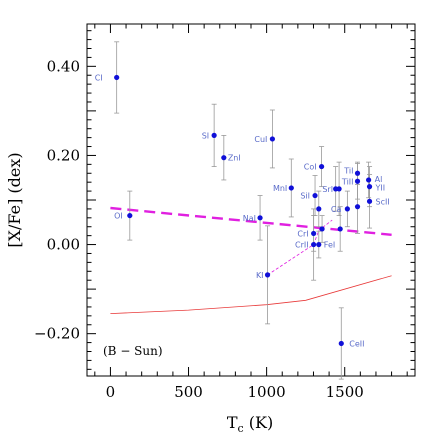 This screenshot has height=436, width=436. What do you see at coordinates (327, 189) in the screenshot?
I see `point-label: SrI` at bounding box center [327, 189].